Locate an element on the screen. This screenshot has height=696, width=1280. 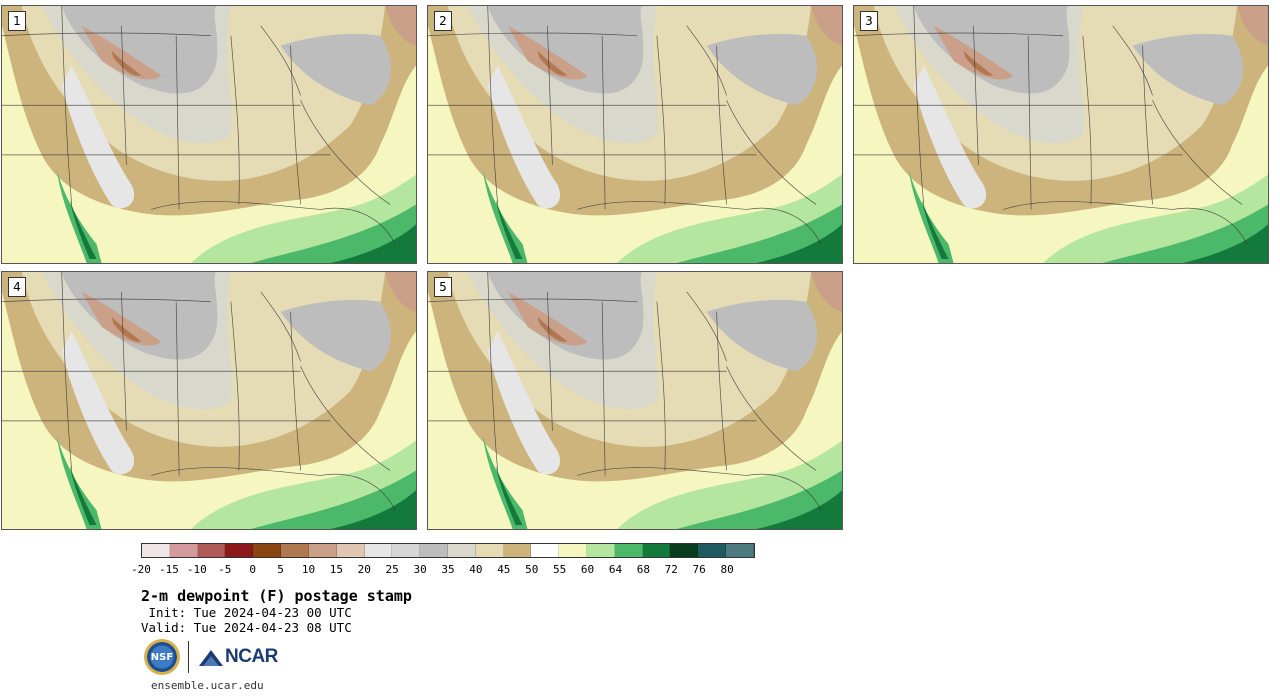
colorbar-tick-label: 50 is located at coordinates (532, 569).